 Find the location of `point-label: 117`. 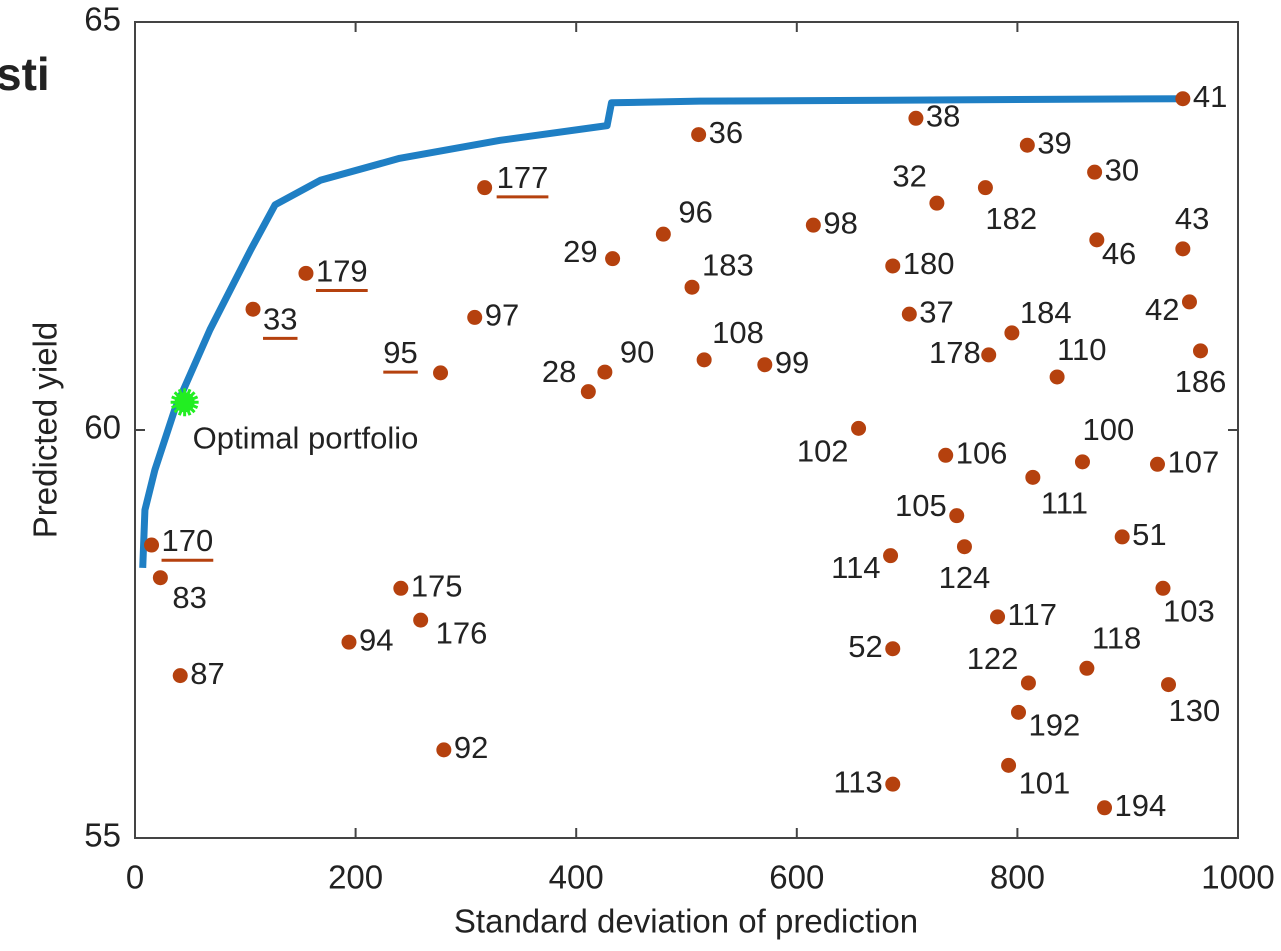

point-label: 117 is located at coordinates (1032, 614).